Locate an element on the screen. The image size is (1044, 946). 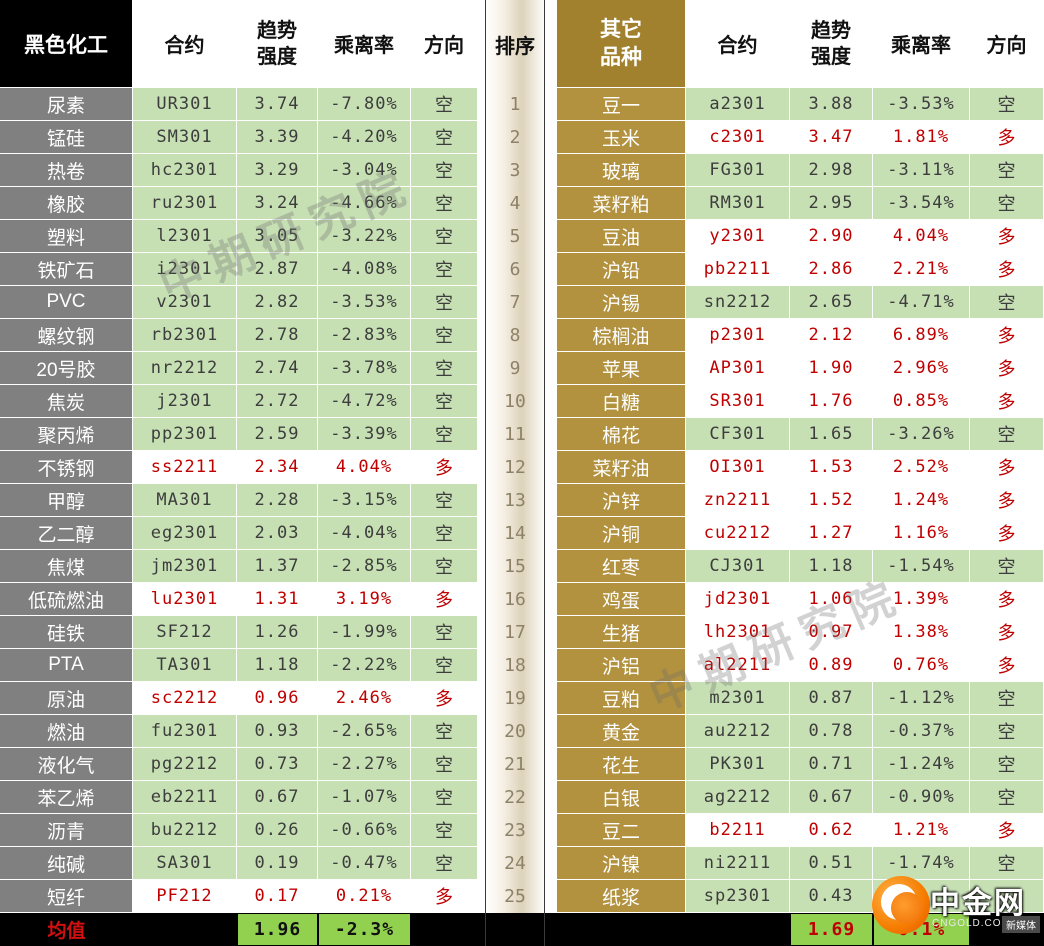
rank-cell: 25 is located at coordinates (515, 896).